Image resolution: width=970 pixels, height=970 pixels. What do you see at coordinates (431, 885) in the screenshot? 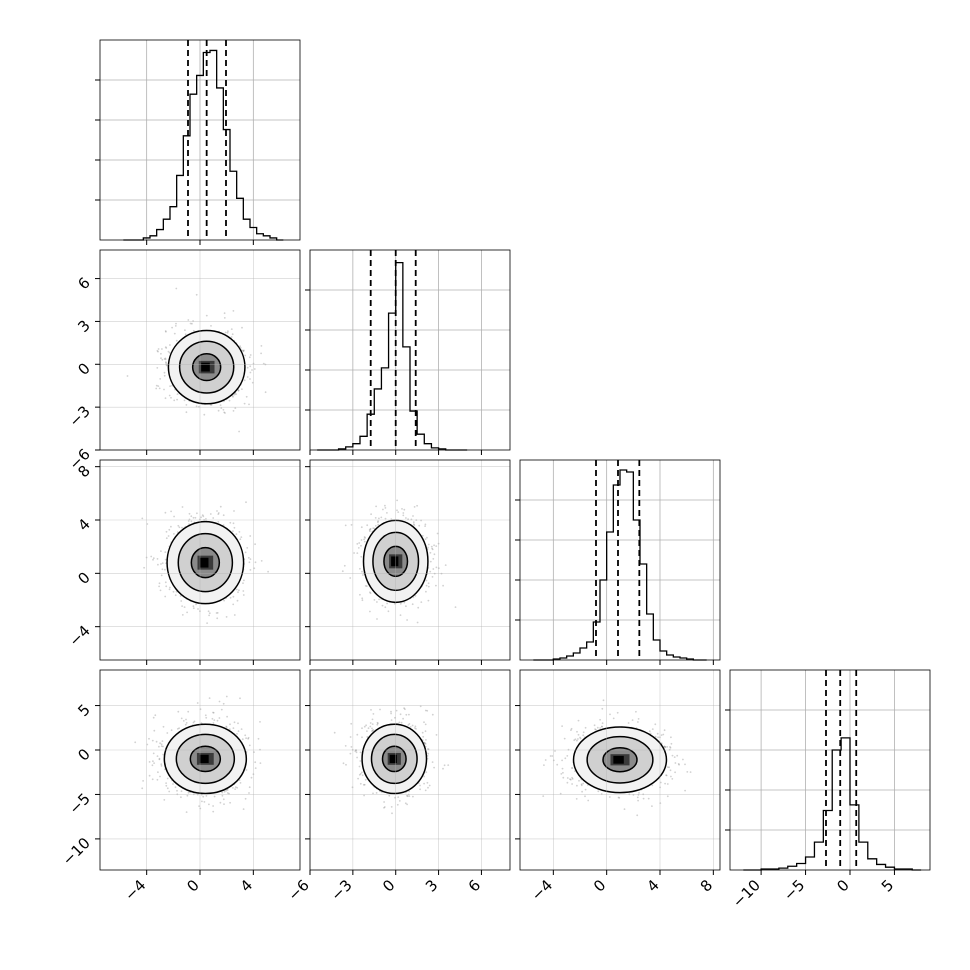
I see `x-tick-label: 3` at bounding box center [431, 885].